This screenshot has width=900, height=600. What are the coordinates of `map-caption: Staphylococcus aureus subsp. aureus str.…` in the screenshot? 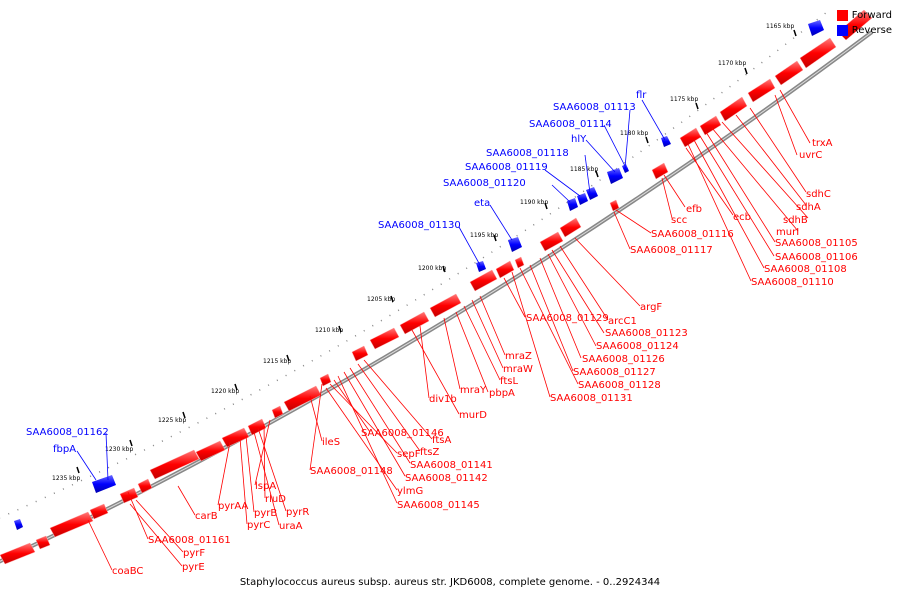 It's located at (450, 582).